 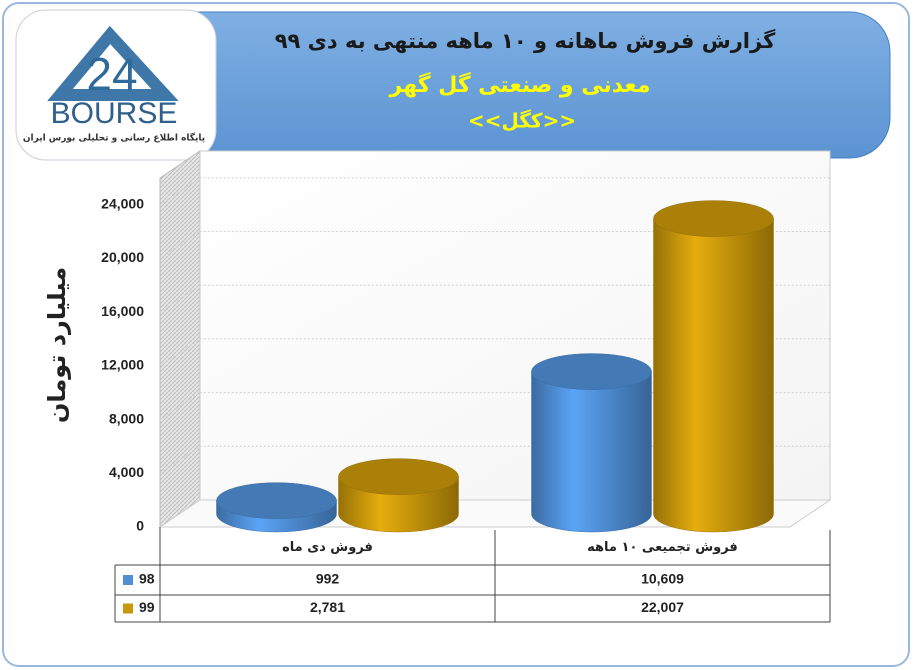 What do you see at coordinates (147, 607) in the screenshot?
I see `legend-label: 99` at bounding box center [147, 607].